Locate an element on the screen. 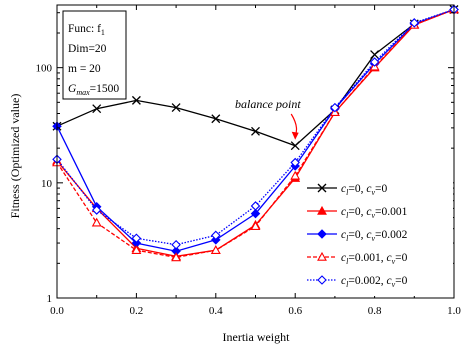  balance-point-annotation: balance point is located at coordinates (268, 118).